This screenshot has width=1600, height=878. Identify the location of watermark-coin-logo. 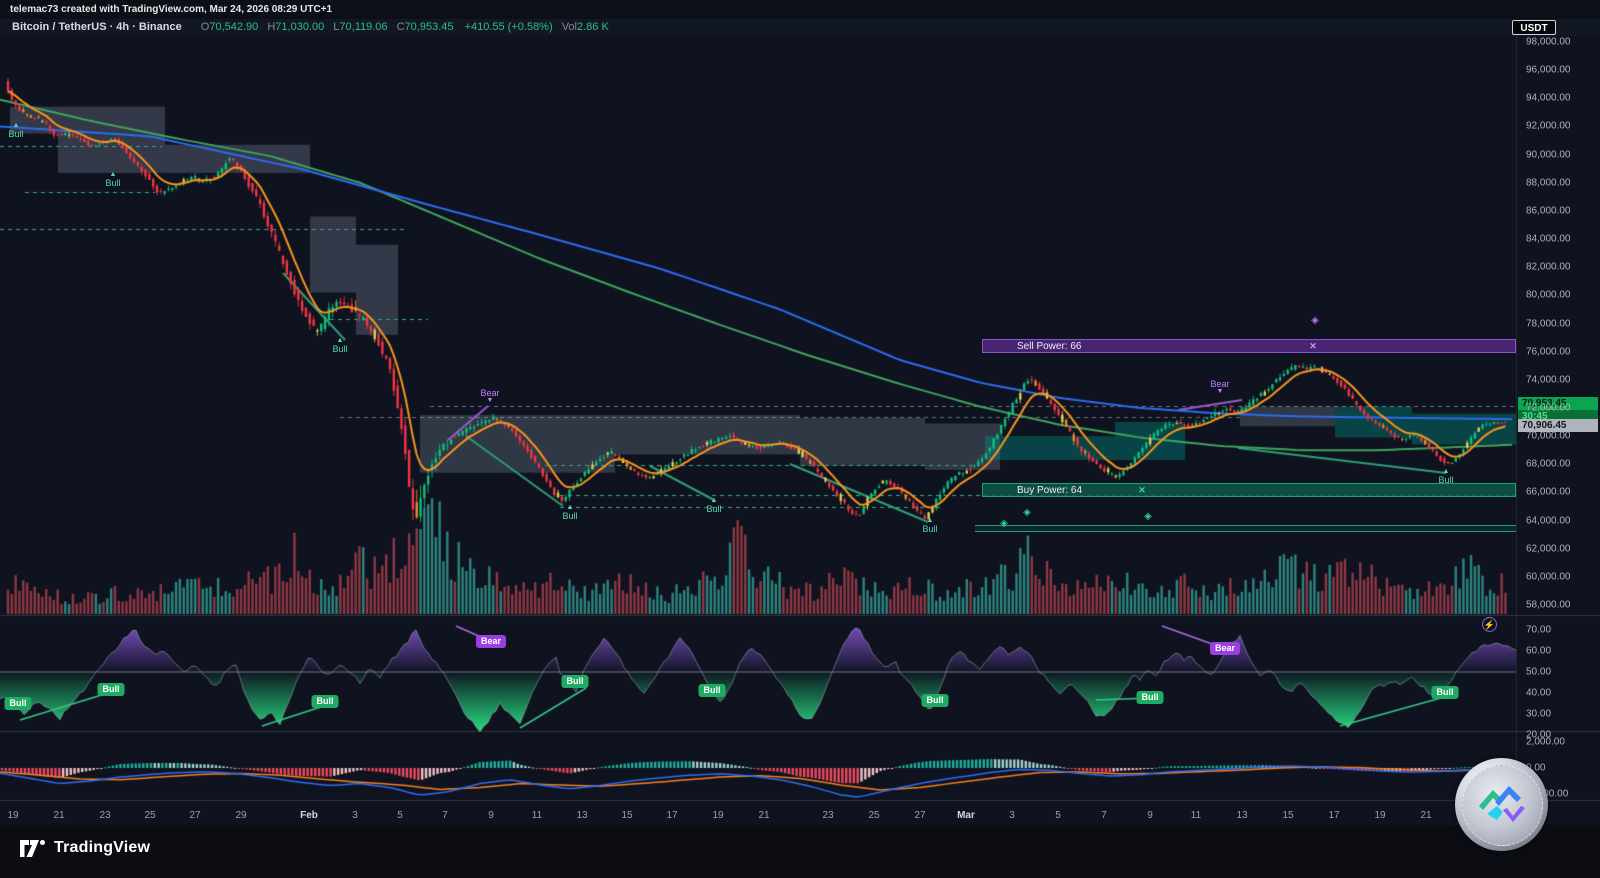
(1501, 804).